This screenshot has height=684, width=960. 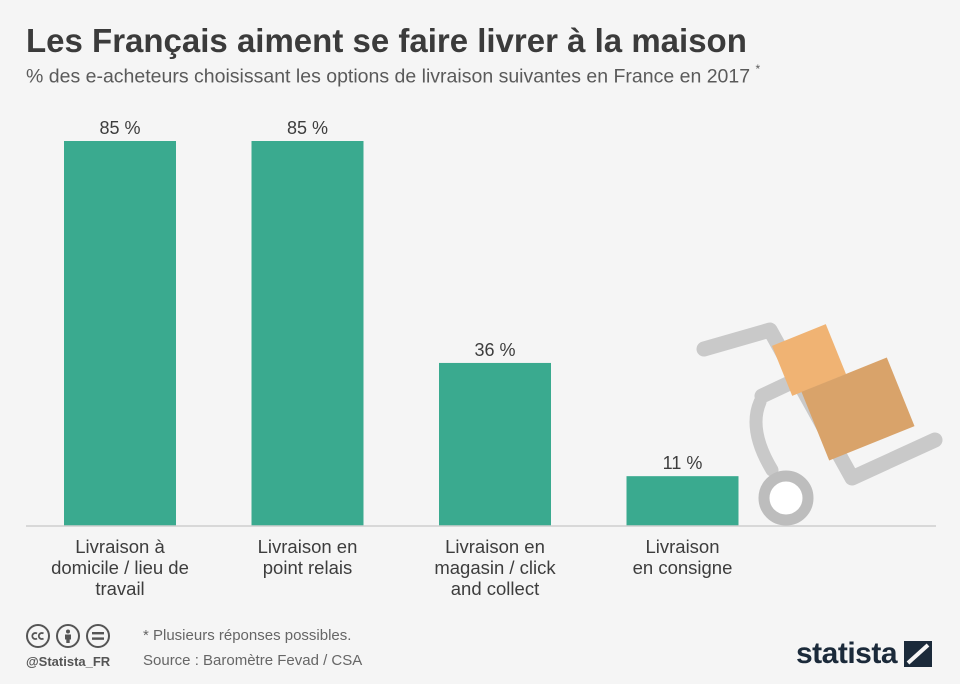 I want to click on wheel, so click(x=786, y=498).